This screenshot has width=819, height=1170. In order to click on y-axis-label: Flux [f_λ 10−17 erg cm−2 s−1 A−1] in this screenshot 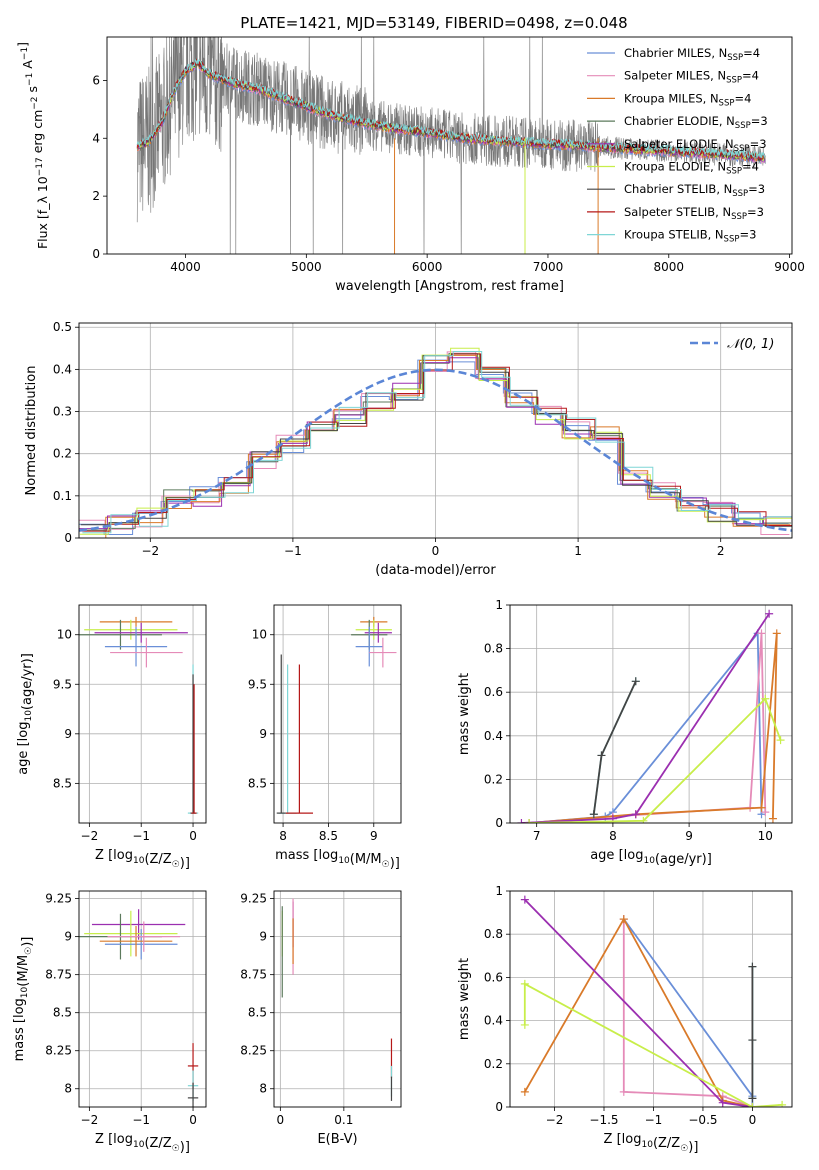, I will do `click(32, 145)`.